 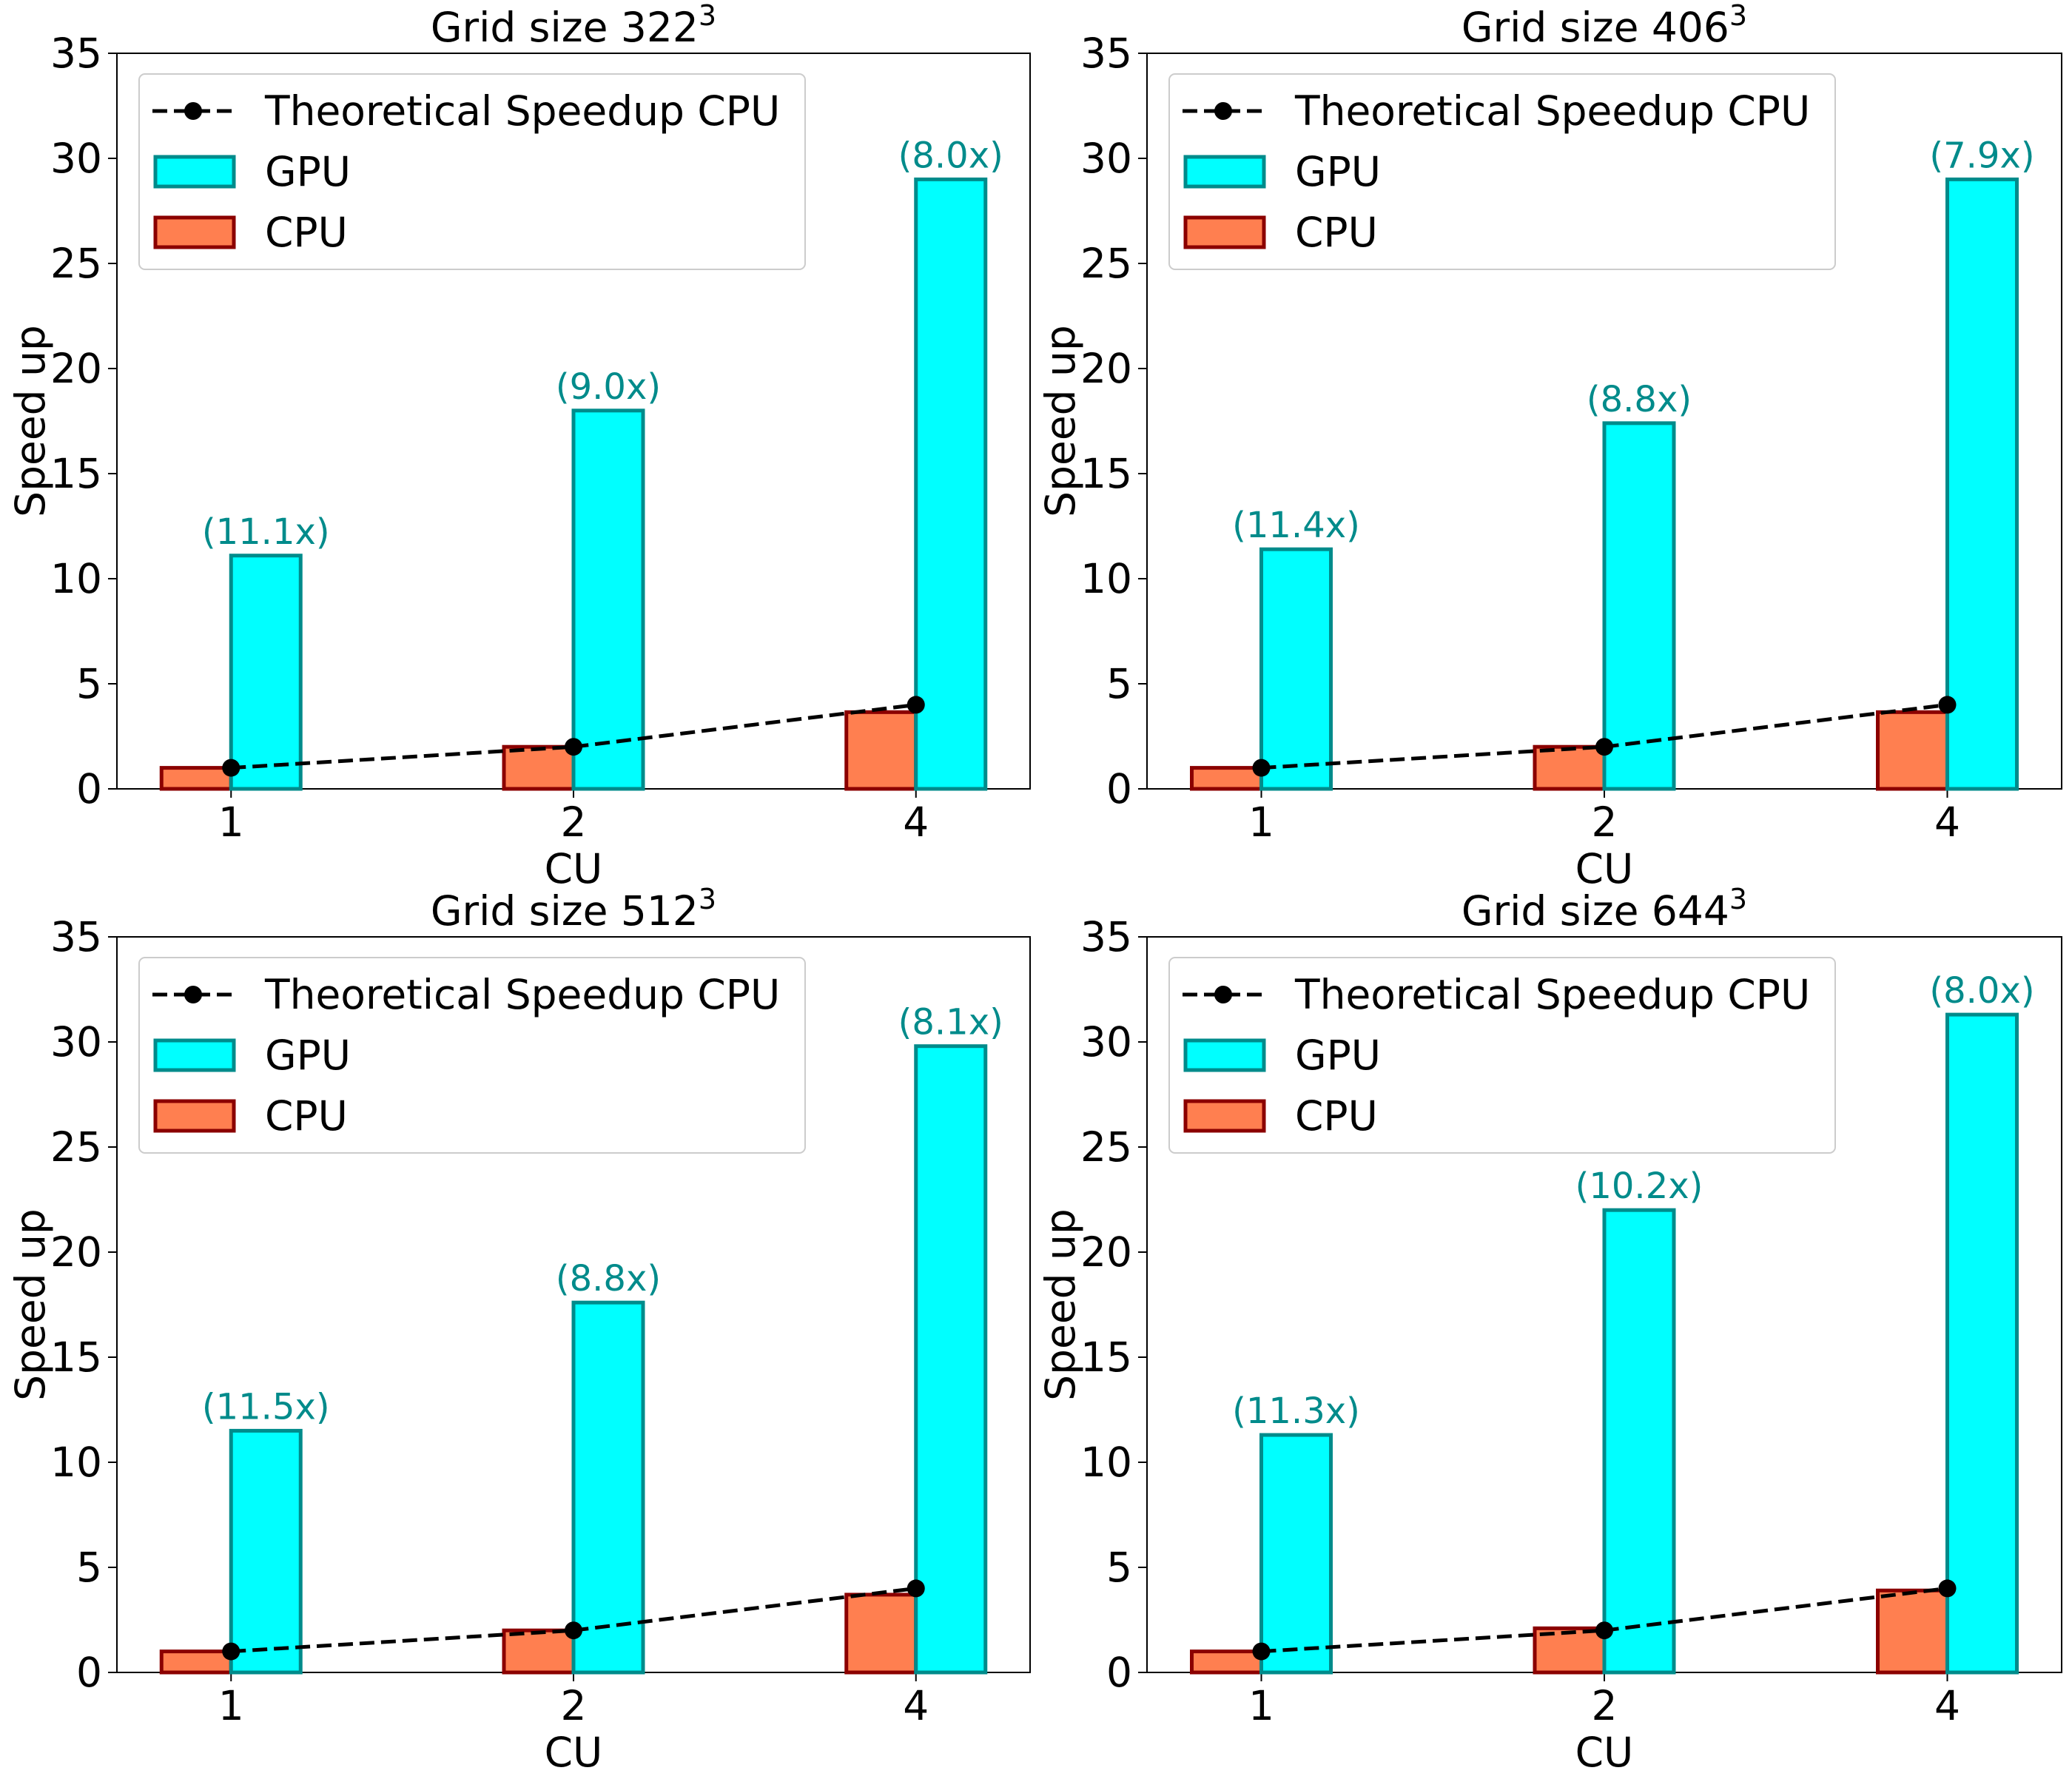 What do you see at coordinates (266, 1406) in the screenshot?
I see `gpu-ratio-label: (11.5x)` at bounding box center [266, 1406].